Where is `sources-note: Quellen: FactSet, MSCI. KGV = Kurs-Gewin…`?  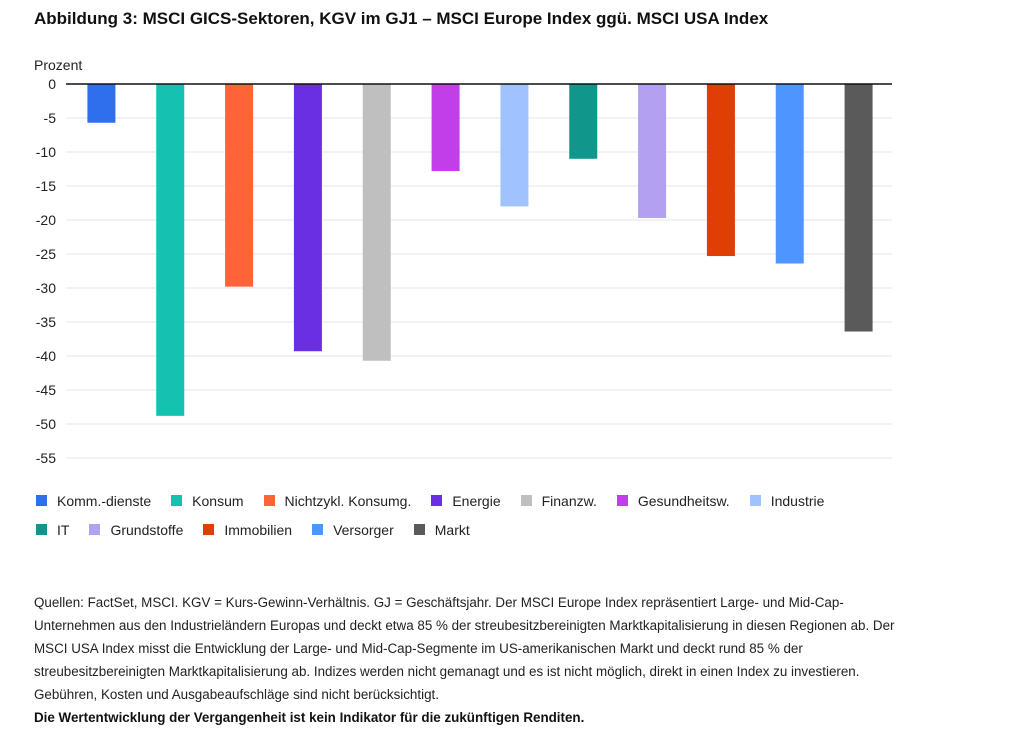 sources-note: Quellen: FactSet, MSCI. KGV = Kurs-Gewin… is located at coordinates (464, 648).